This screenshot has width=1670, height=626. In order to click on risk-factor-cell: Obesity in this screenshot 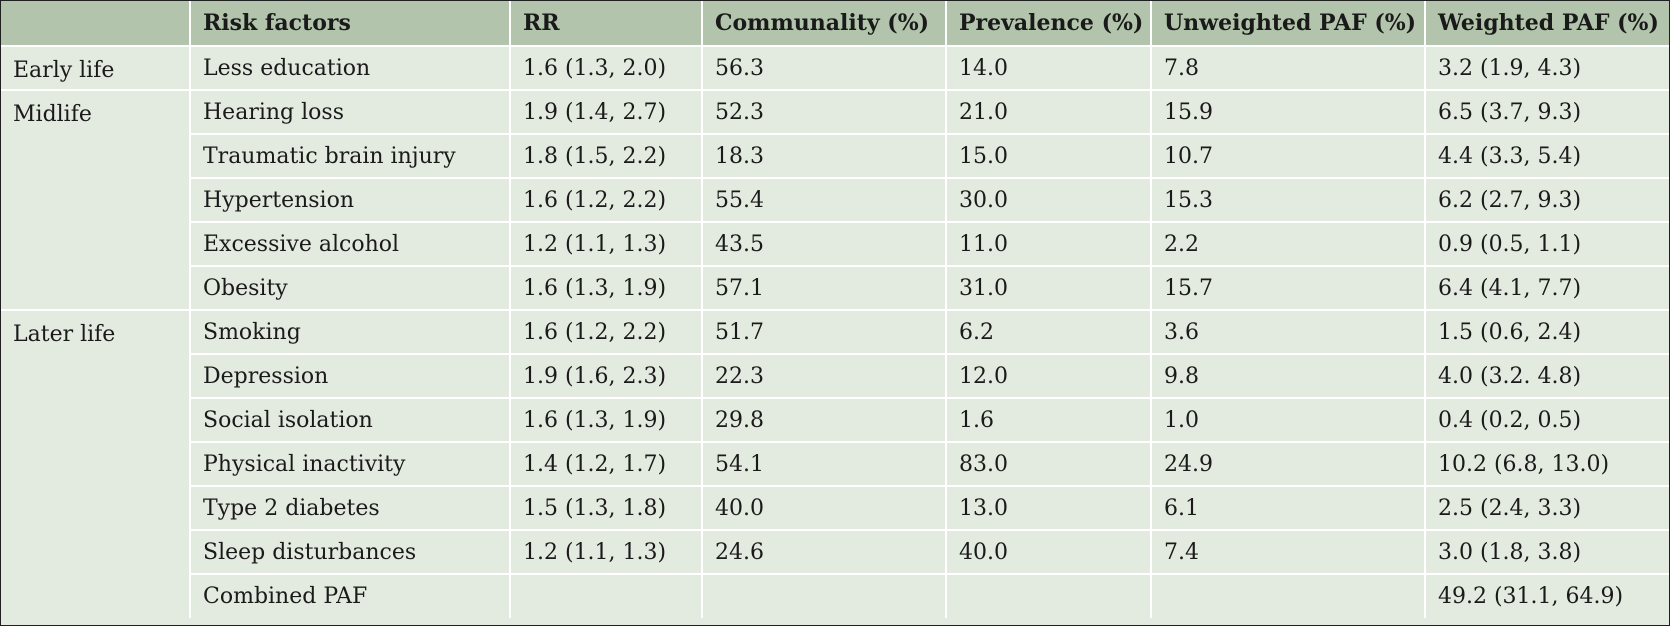, I will do `click(350, 288)`.